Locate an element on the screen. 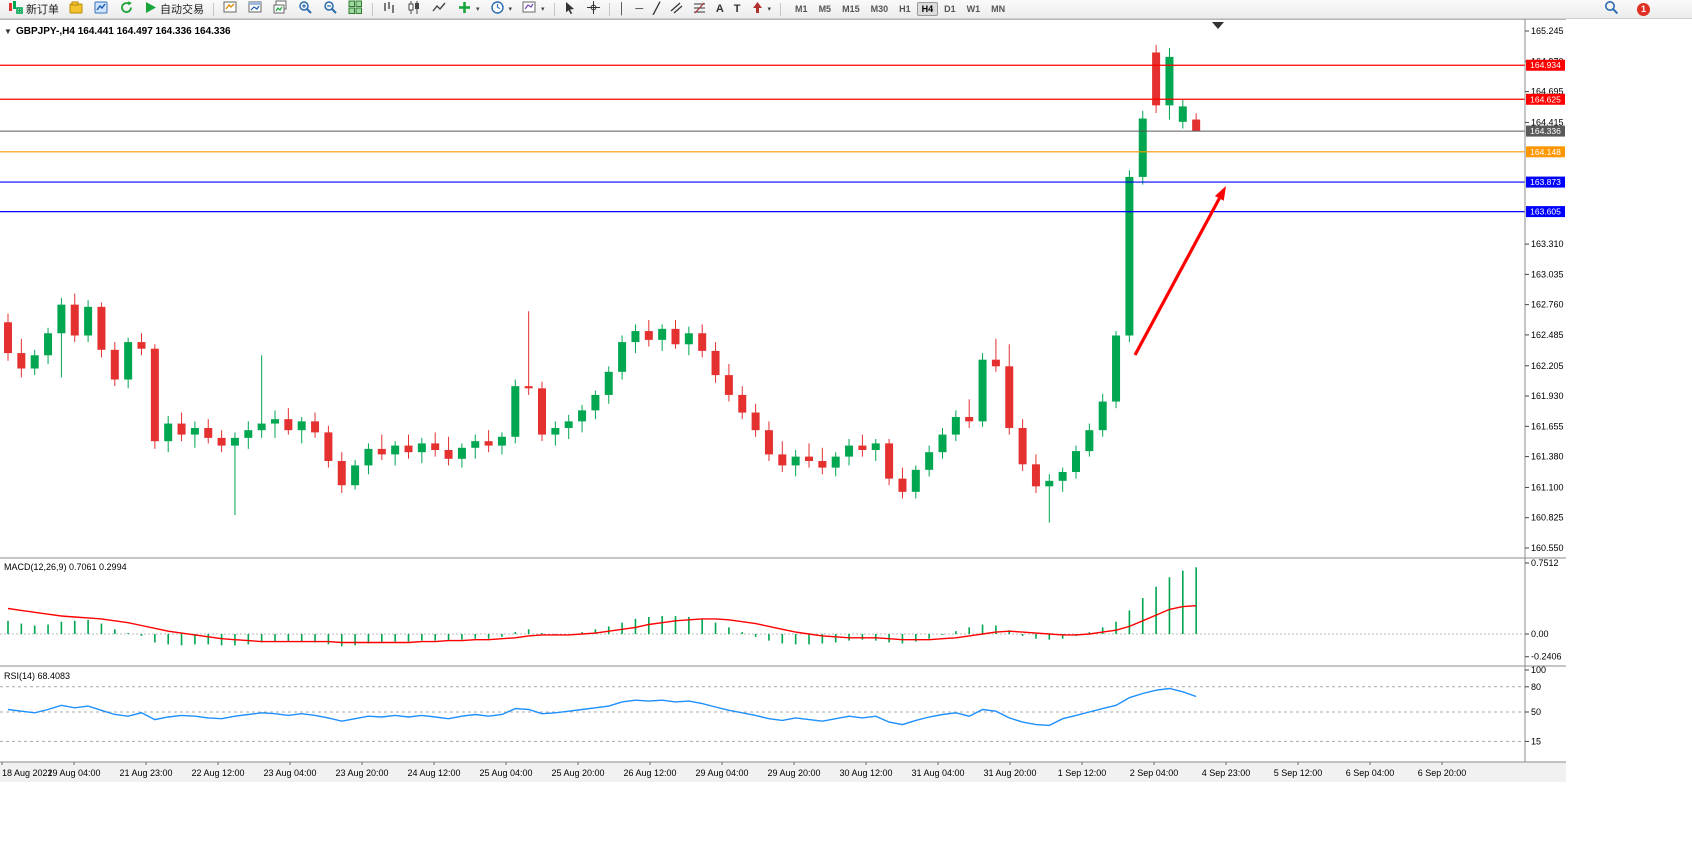 Image resolution: width=1692 pixels, height=845 pixels. market-watch-icon is located at coordinates (101, 9).